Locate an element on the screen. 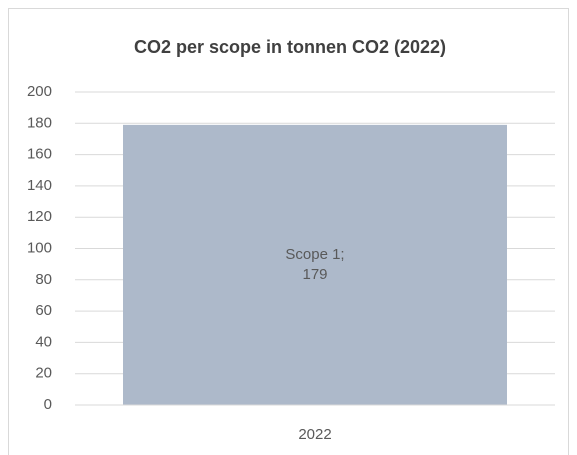  x-tick-label: 2022 is located at coordinates (314, 434).